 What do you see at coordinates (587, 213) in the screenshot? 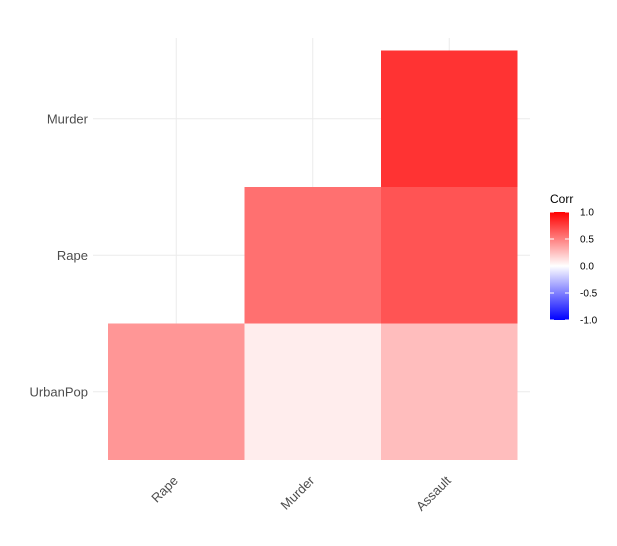
I see `legend-tick-label: 1.0` at bounding box center [587, 213].